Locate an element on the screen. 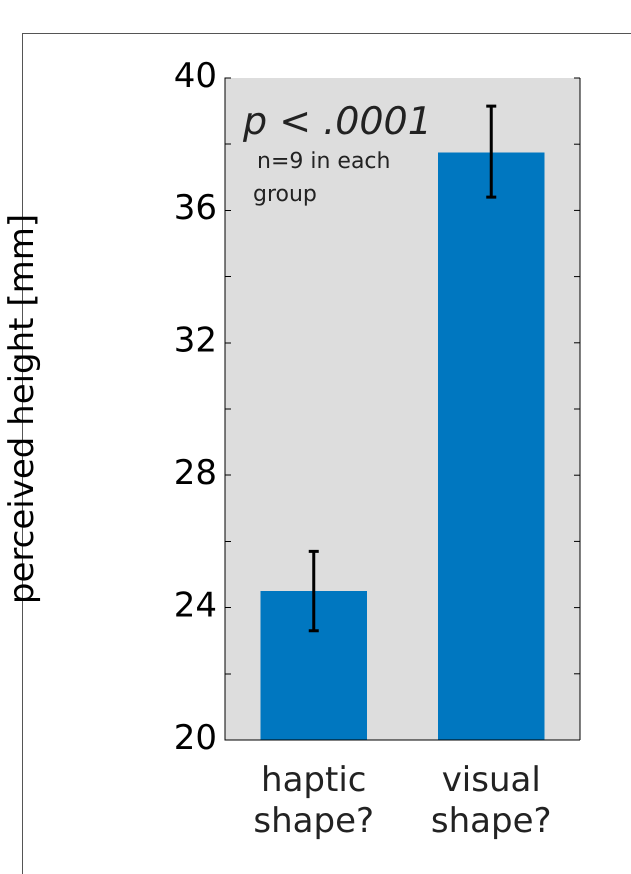  y-tick-label: 28 is located at coordinates (195, 473).